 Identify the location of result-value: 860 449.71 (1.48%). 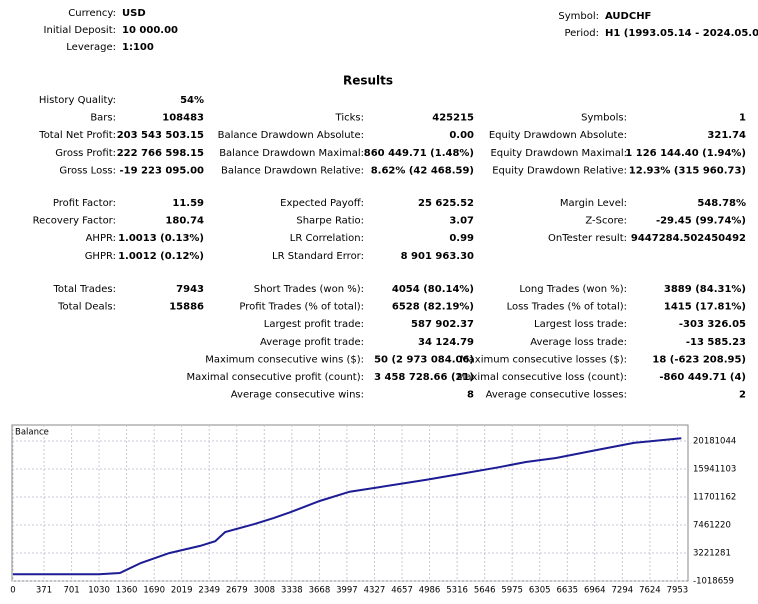
(419, 153).